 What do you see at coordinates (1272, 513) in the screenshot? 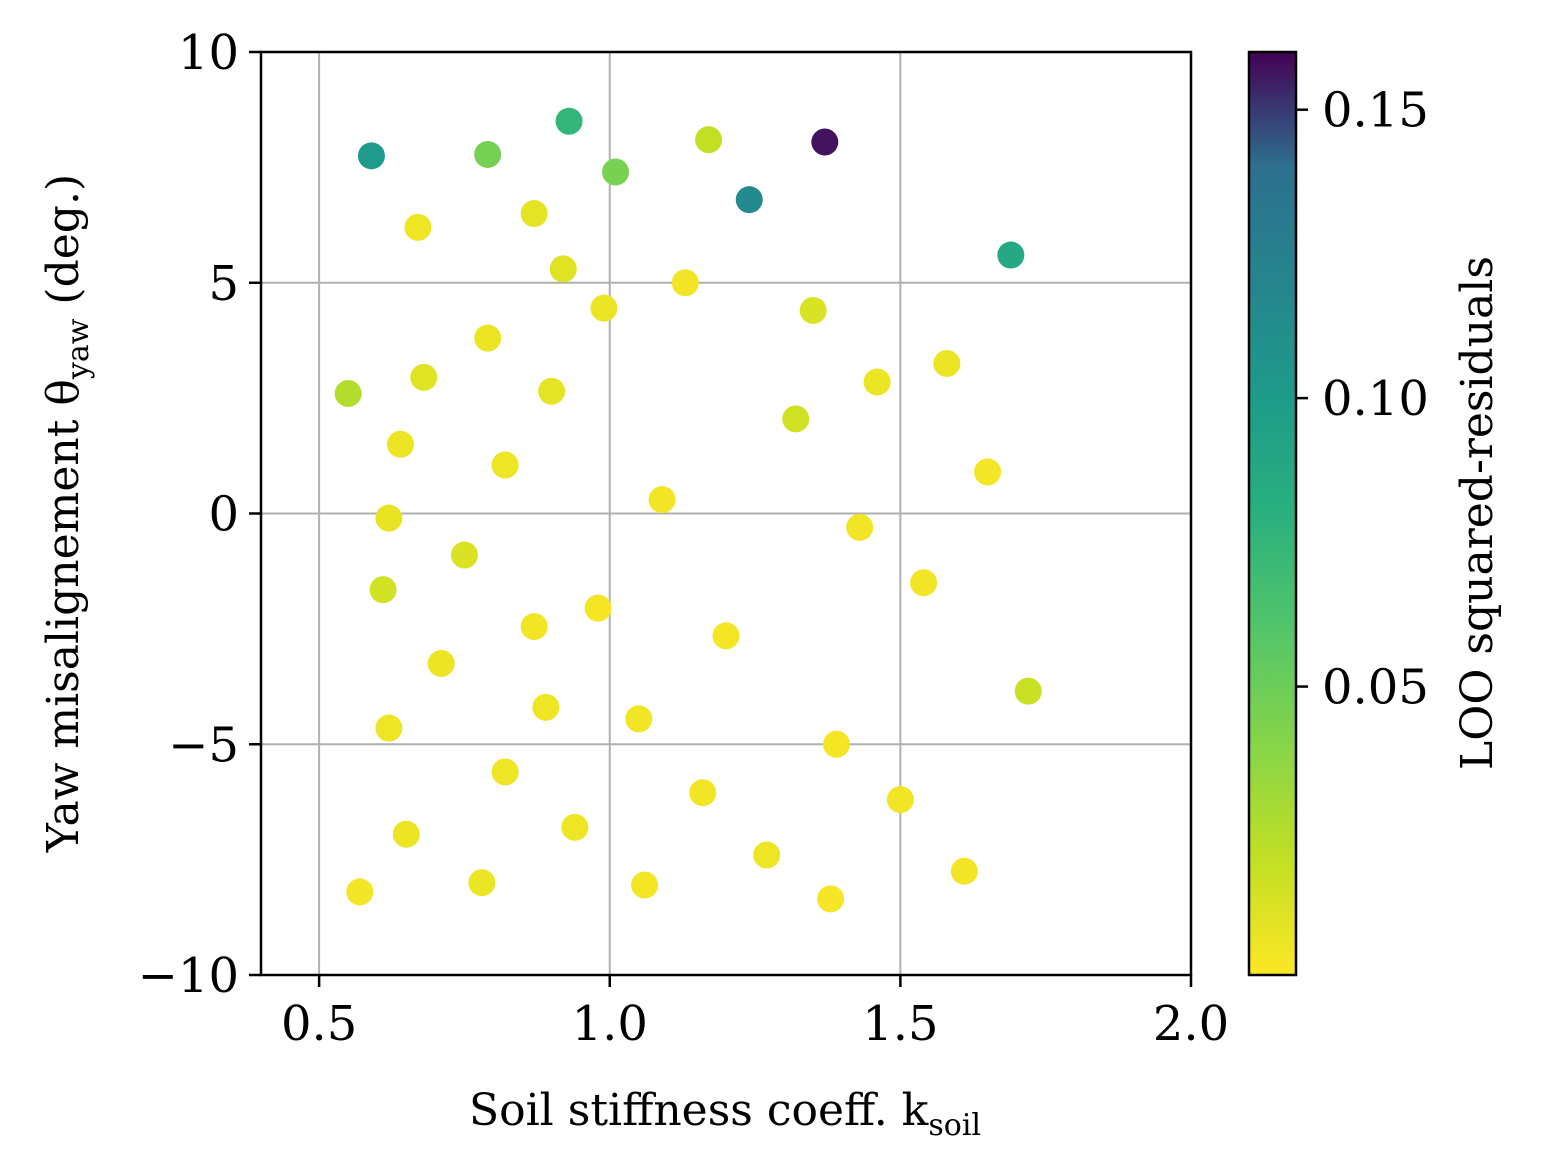
I see `colorbar` at bounding box center [1272, 513].